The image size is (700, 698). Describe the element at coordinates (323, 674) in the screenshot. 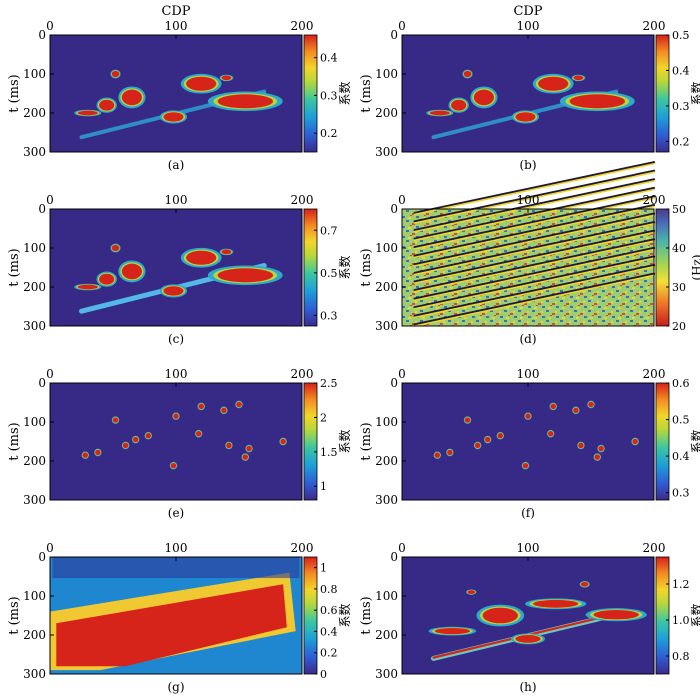

I see `colorbar-tick-label: 0` at that location.